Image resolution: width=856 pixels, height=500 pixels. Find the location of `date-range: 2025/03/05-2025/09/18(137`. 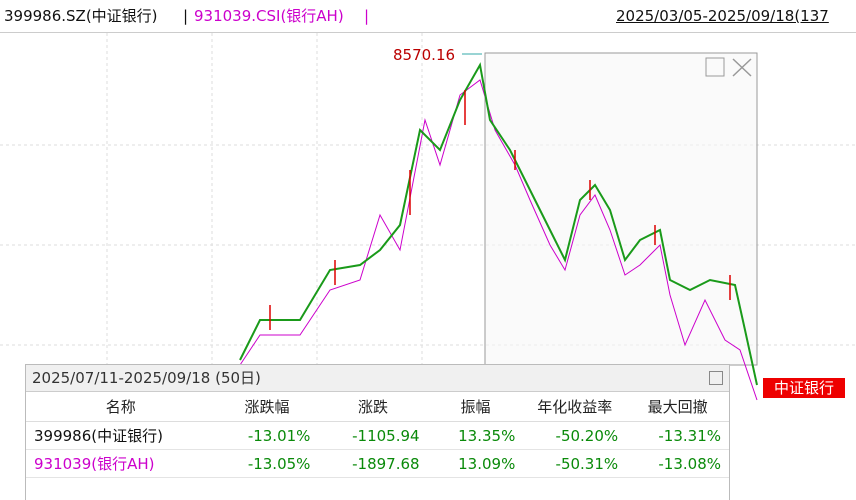

date-range: 2025/03/05-2025/09/18(137 is located at coordinates (722, 16).